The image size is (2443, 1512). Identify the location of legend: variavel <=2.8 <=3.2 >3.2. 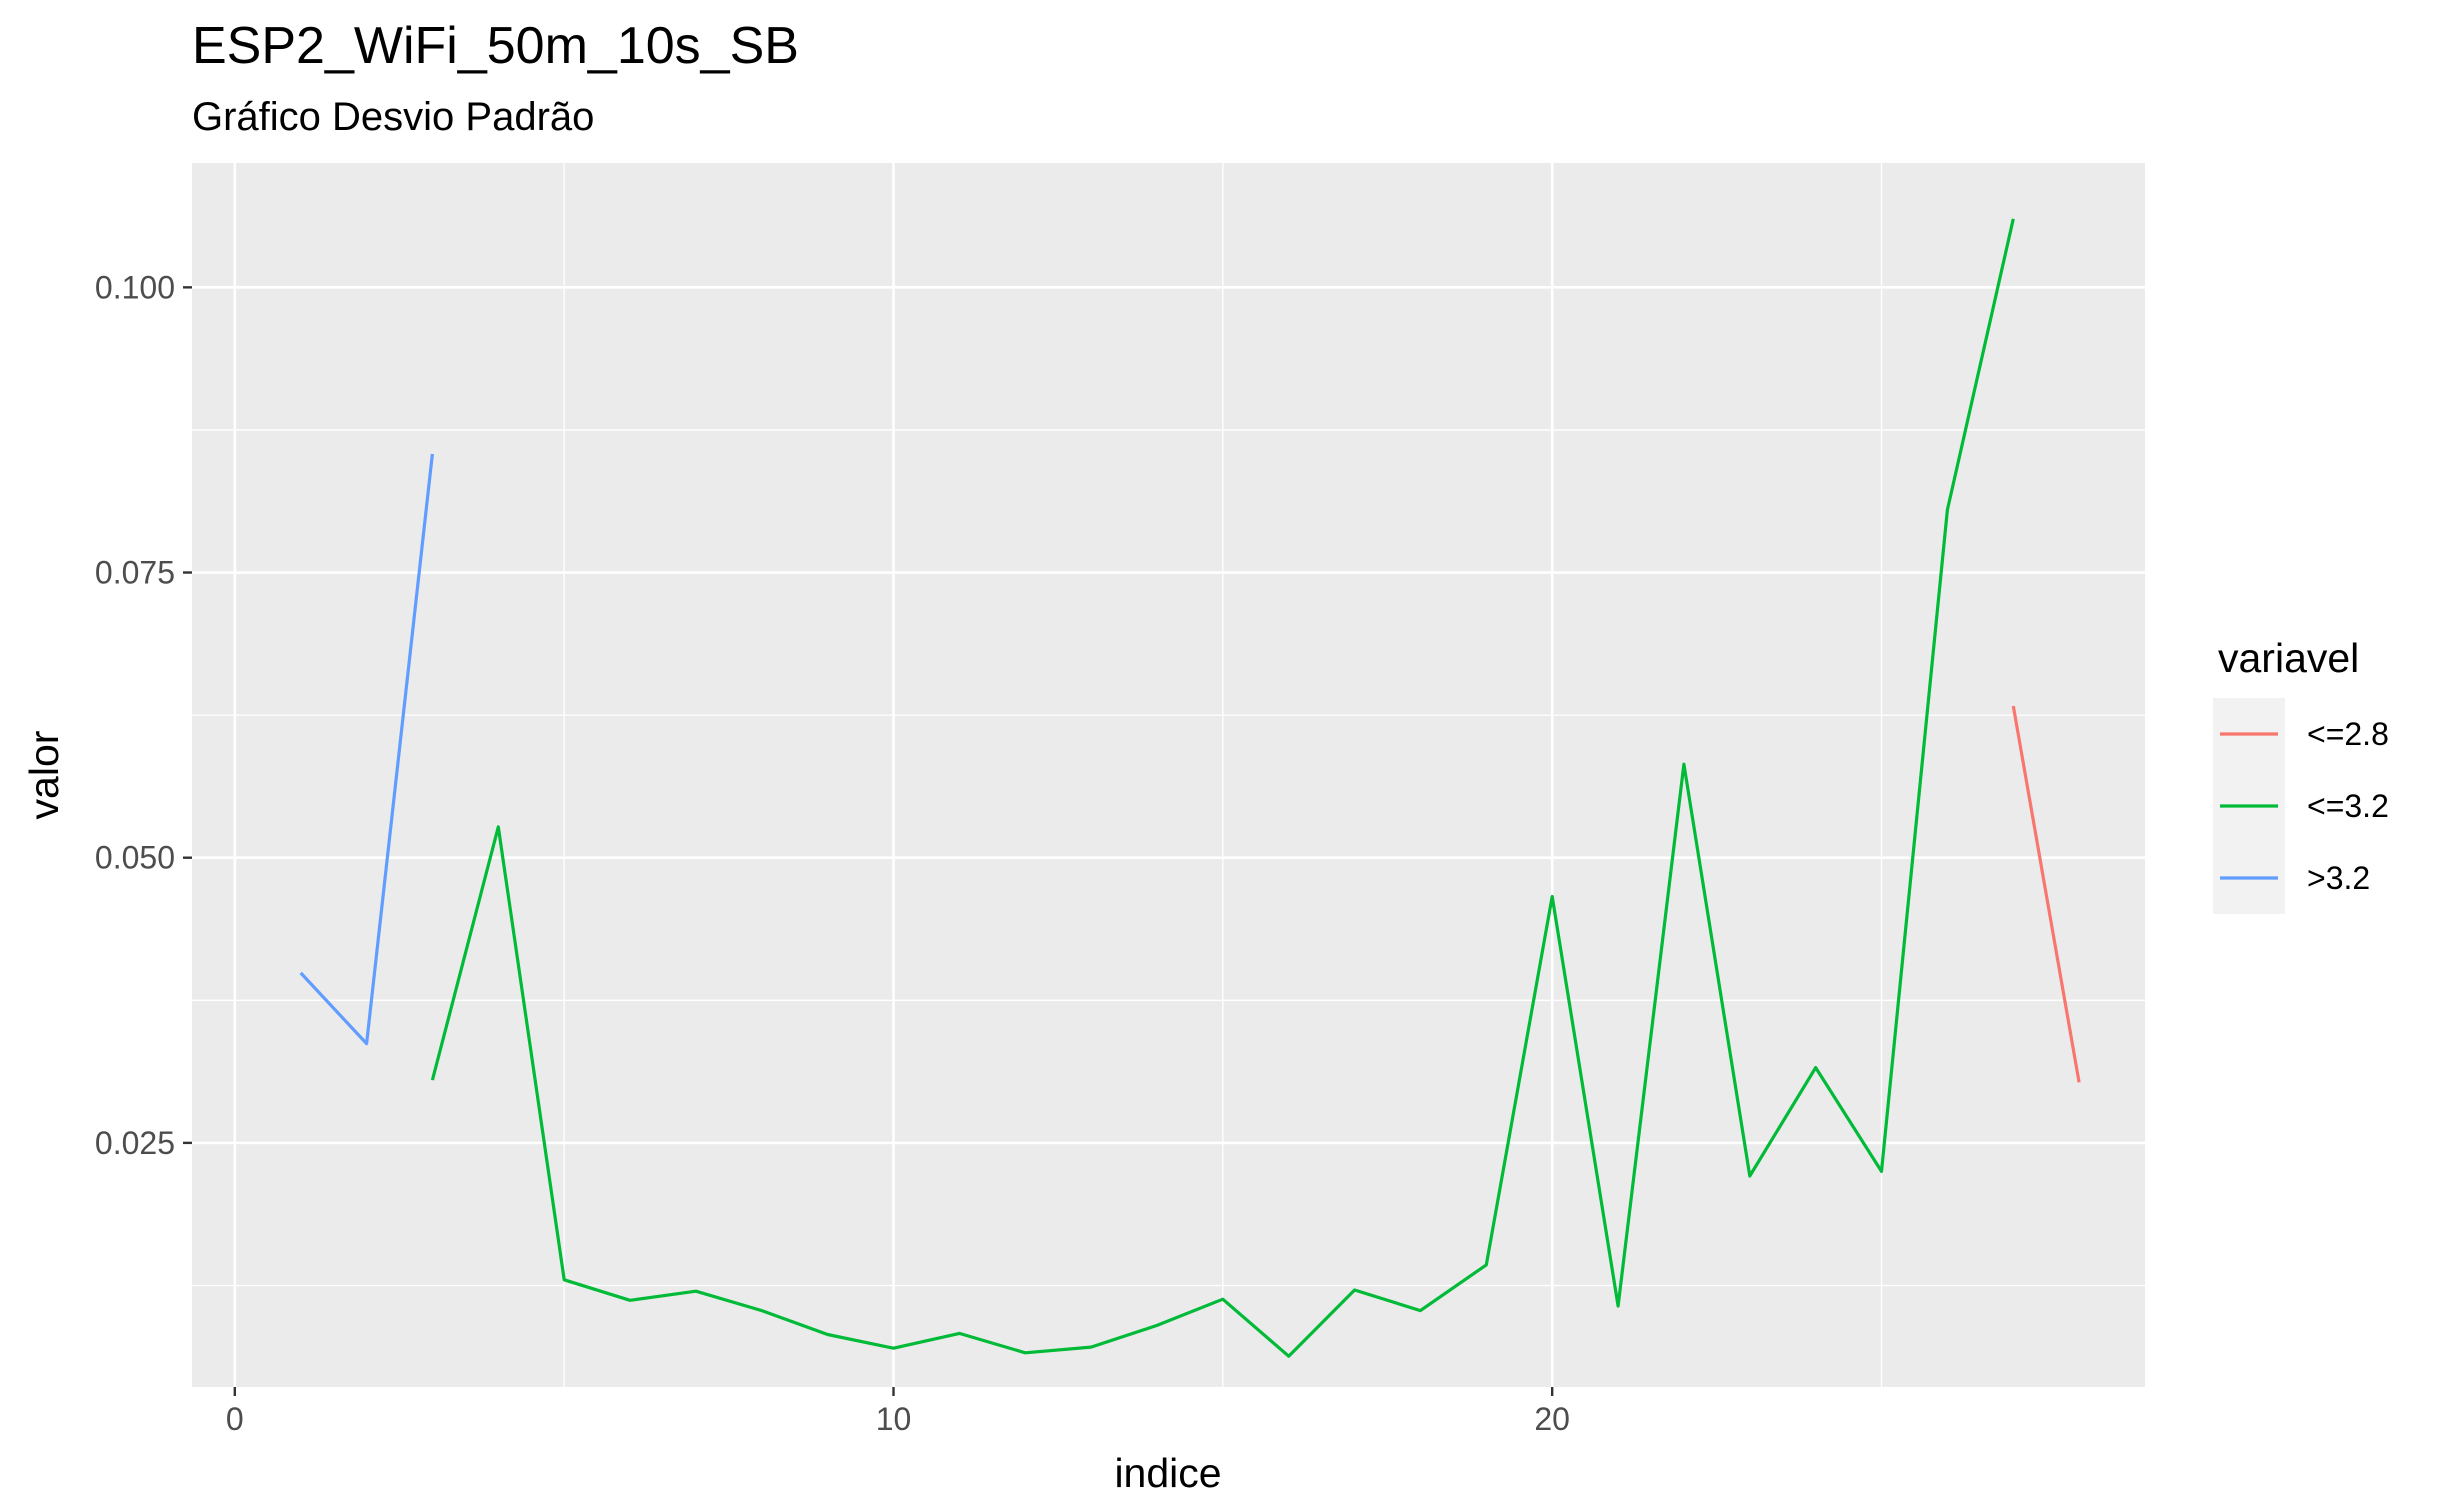
(2301, 774).